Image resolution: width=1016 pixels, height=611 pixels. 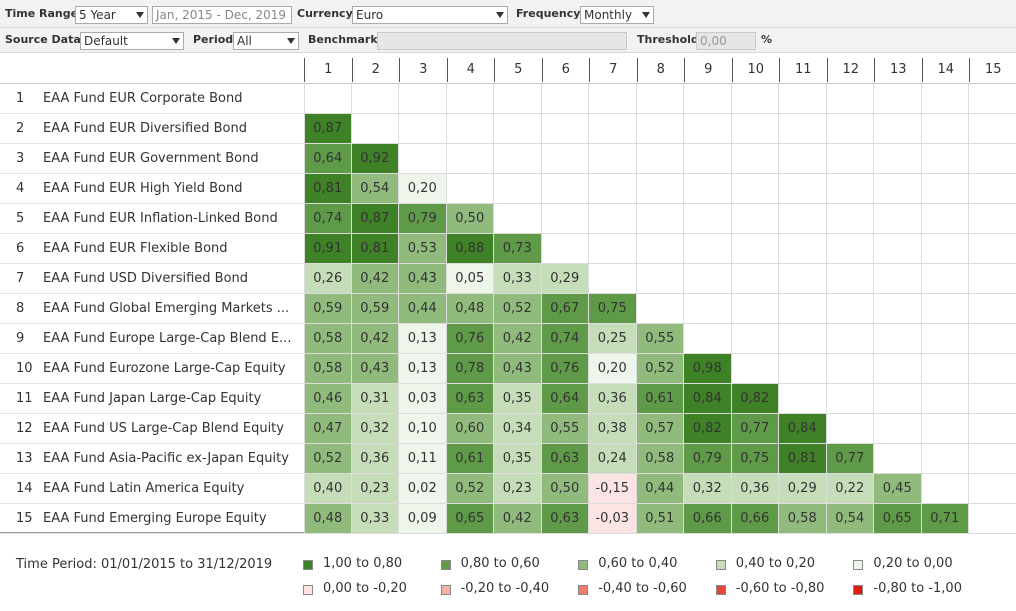 What do you see at coordinates (20, 158) in the screenshot?
I see `row-index: 3` at bounding box center [20, 158].